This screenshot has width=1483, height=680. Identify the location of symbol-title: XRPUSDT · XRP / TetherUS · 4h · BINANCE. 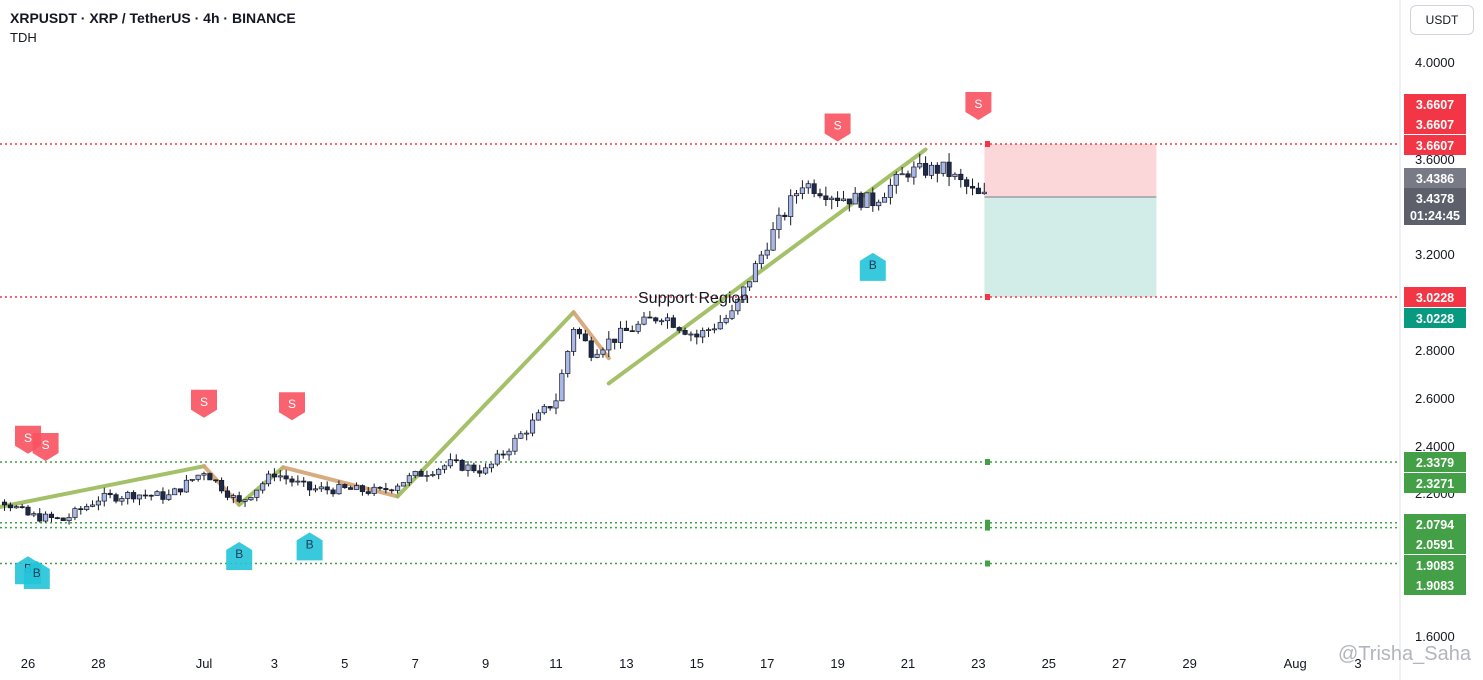
(153, 18).